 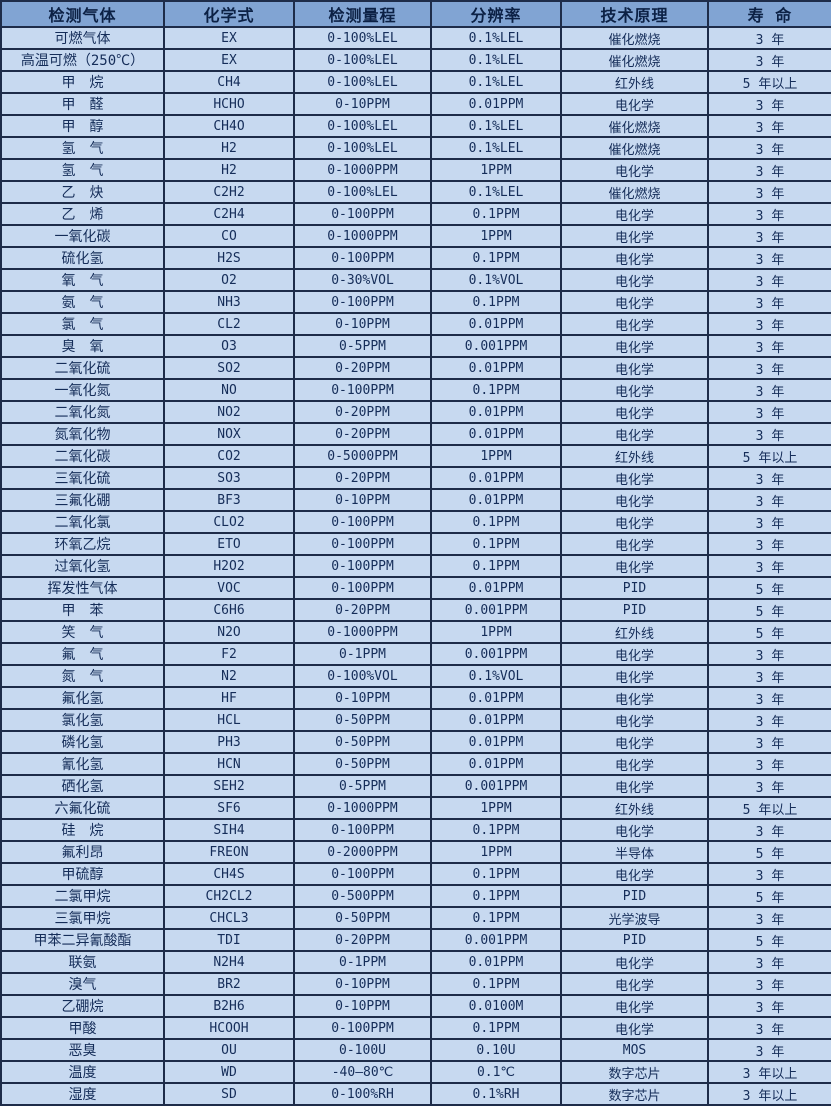 I want to click on resolution-cell: 1PPM, so click(x=496, y=170).